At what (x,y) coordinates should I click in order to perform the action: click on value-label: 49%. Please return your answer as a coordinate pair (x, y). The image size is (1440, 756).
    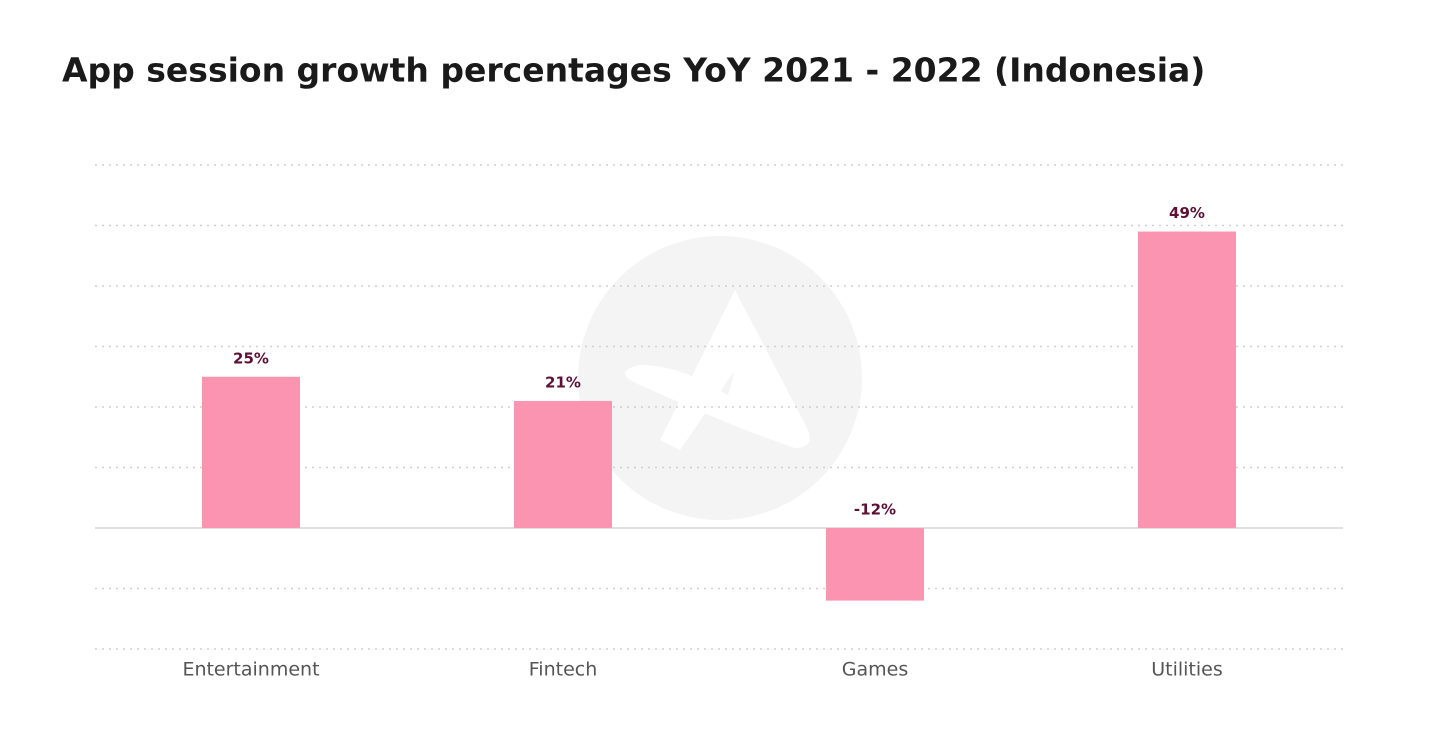
    Looking at the image, I should click on (1187, 213).